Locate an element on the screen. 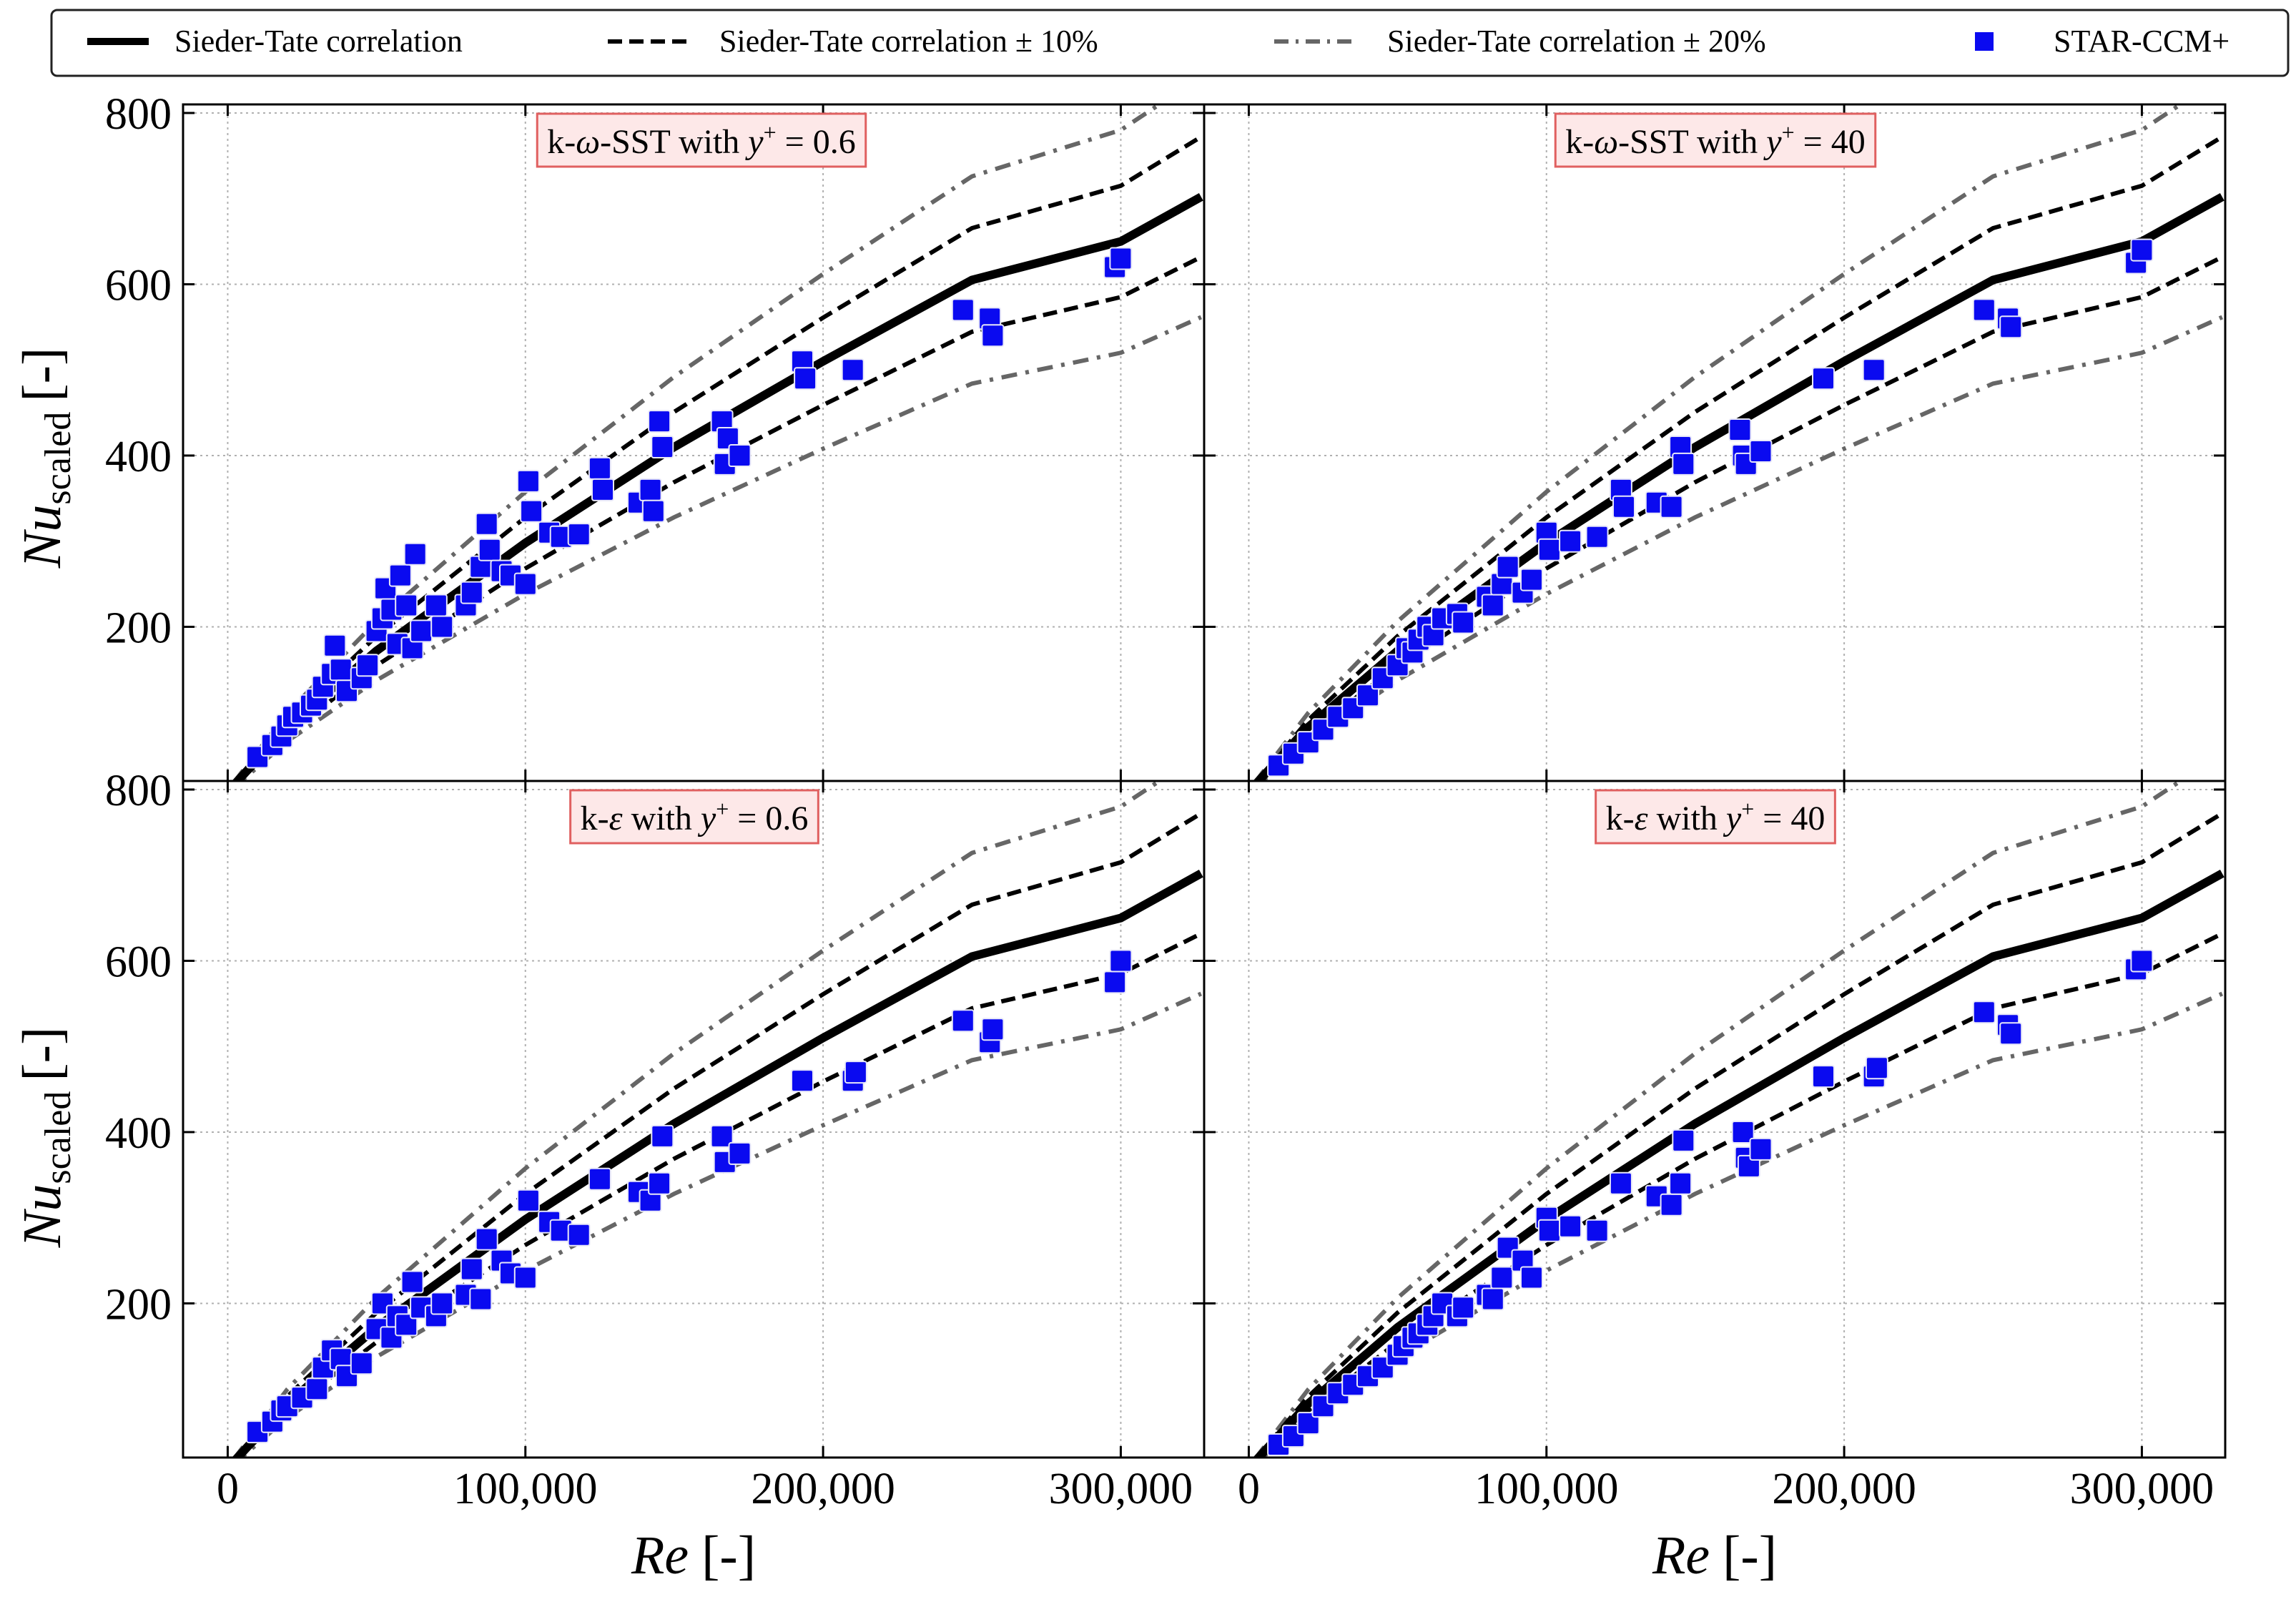 The width and height of the screenshot is (2296, 1602). panel-label-text: k-ε with y+ = 40 is located at coordinates (1716, 816).